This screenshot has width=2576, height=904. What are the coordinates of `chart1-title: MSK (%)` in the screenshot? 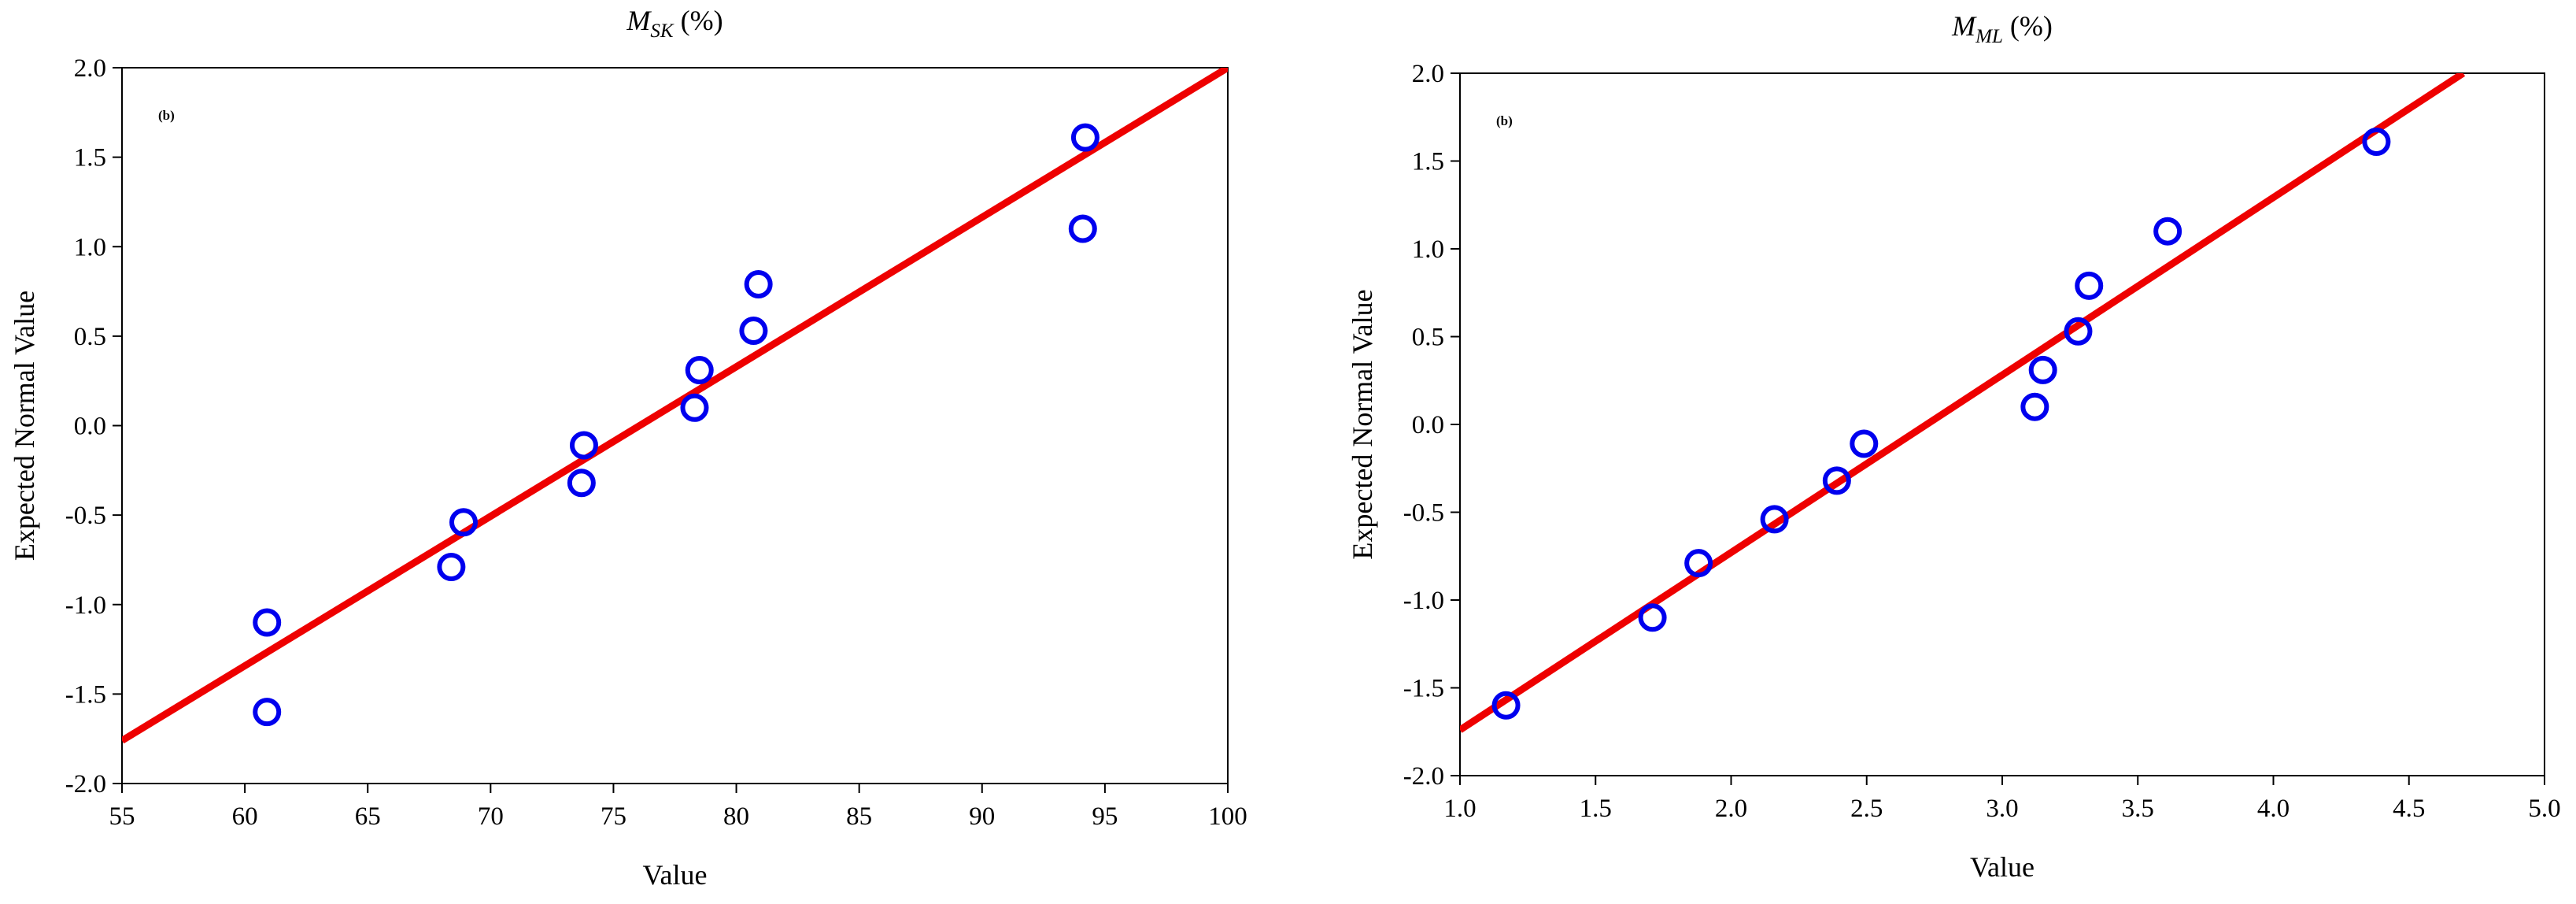 It's located at (674, 23).